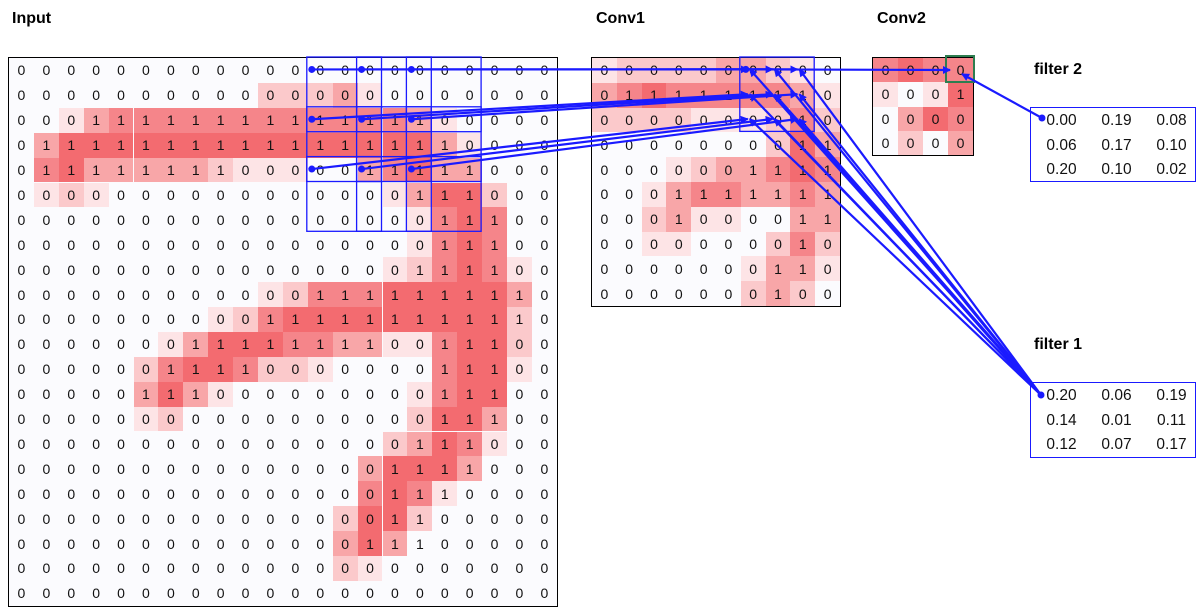 This screenshot has width=1202, height=615. What do you see at coordinates (1061, 420) in the screenshot?
I see `filter1-weight: 0.14` at bounding box center [1061, 420].